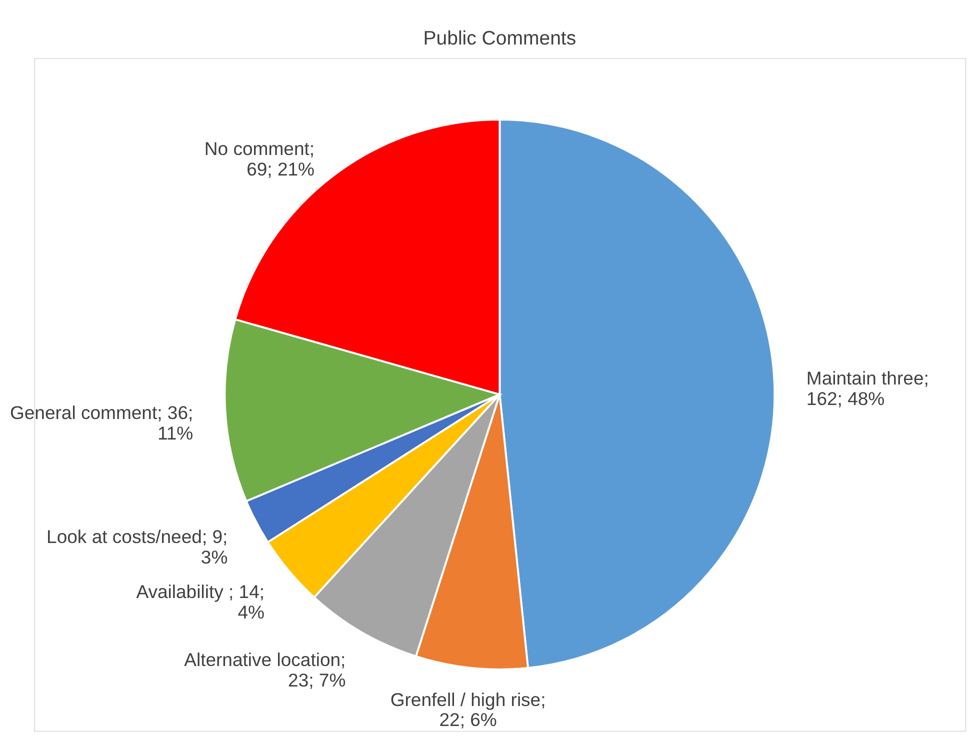 This screenshot has height=755, width=975. I want to click on chart-title: Public Comments, so click(499, 38).